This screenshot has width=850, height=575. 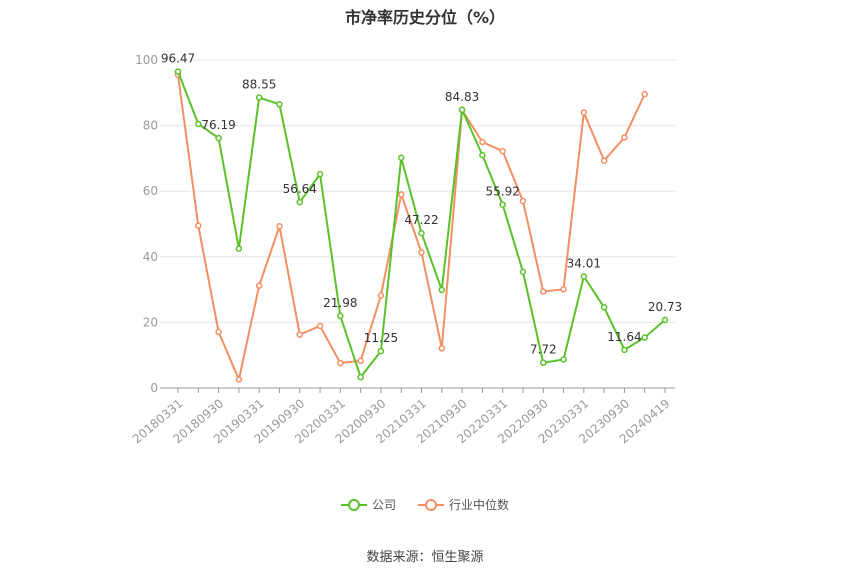 What do you see at coordinates (624, 337) in the screenshot?
I see `data-label: 11.64` at bounding box center [624, 337].